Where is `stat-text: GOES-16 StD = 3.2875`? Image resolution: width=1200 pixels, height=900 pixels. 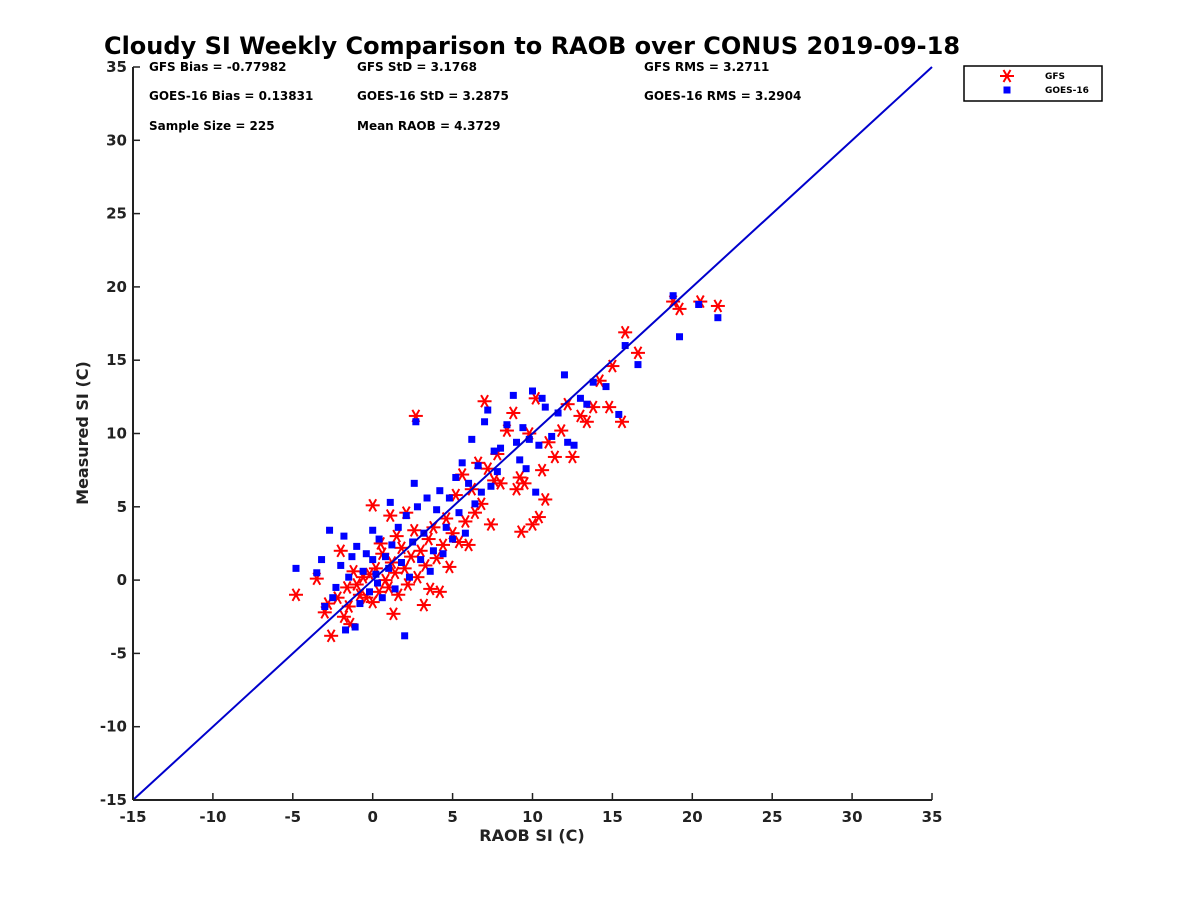 stat-text: GOES-16 StD = 3.2875 is located at coordinates (433, 96).